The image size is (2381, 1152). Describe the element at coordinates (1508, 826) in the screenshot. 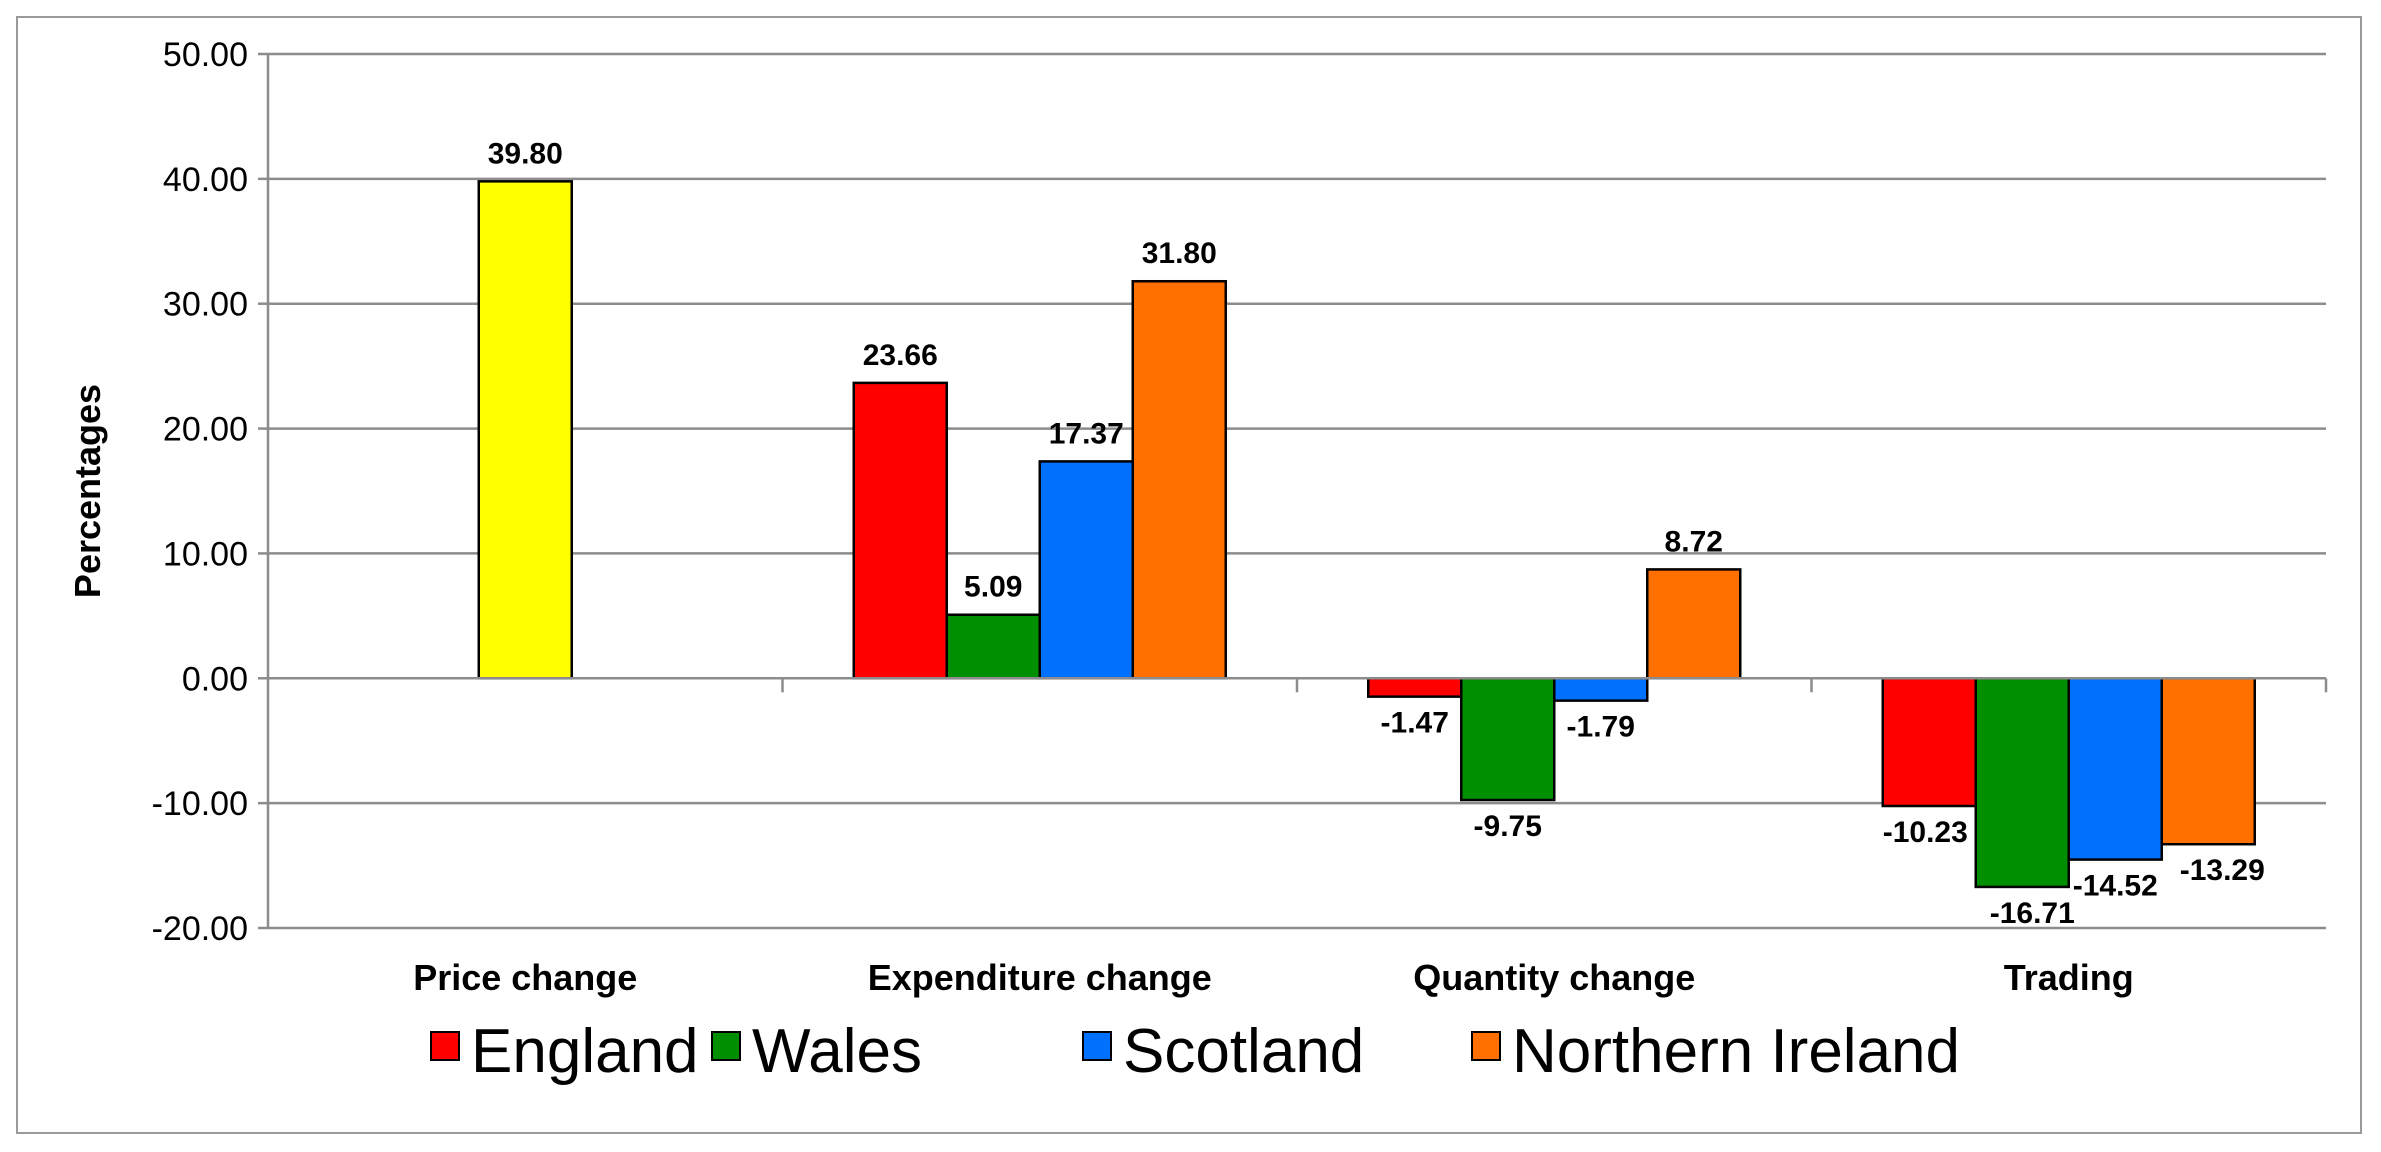

I see `data-label: -9.75` at that location.